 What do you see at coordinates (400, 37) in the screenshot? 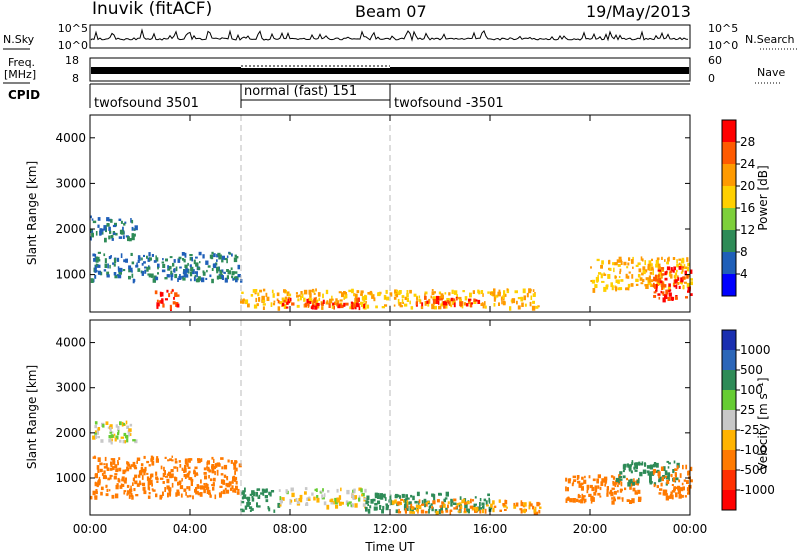
I see `noise-panel: N.Sky 10^5 10^0 10^5 10^0 N.Search` at bounding box center [400, 37].